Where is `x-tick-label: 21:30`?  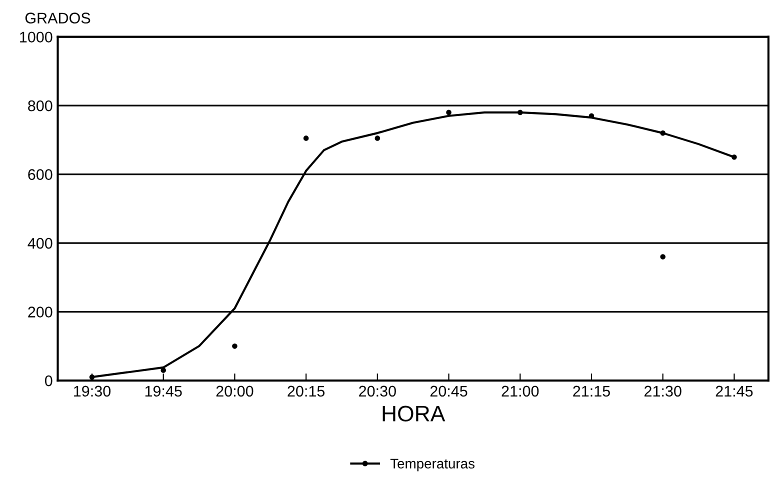
x-tick-label: 21:30 is located at coordinates (663, 391).